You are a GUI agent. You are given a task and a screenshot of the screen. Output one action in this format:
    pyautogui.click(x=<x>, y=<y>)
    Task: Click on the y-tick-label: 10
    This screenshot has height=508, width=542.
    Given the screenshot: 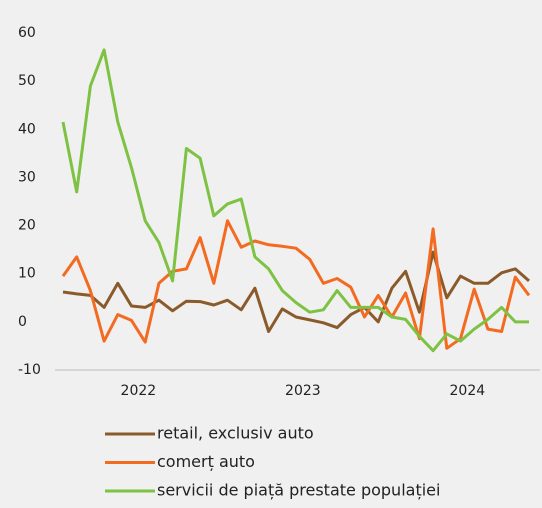 What is the action you would take?
    pyautogui.click(x=27, y=274)
    